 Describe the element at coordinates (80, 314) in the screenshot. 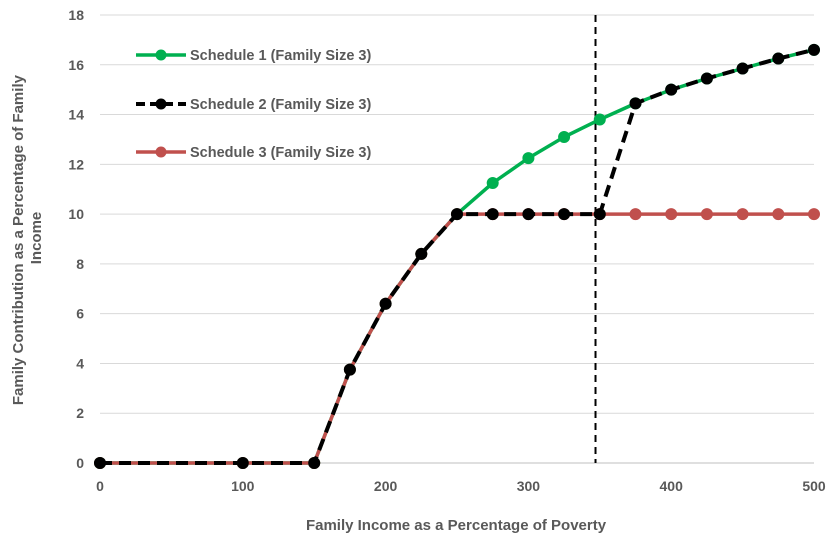

I see `y-tick-label: 6` at that location.